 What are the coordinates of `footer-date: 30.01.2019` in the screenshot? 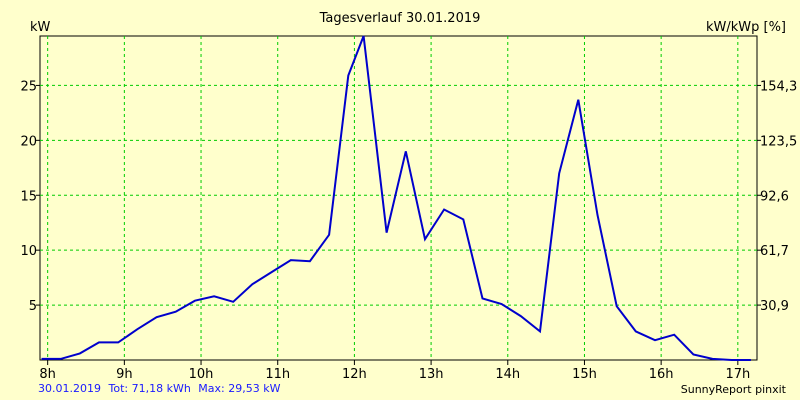 It's located at (69, 388).